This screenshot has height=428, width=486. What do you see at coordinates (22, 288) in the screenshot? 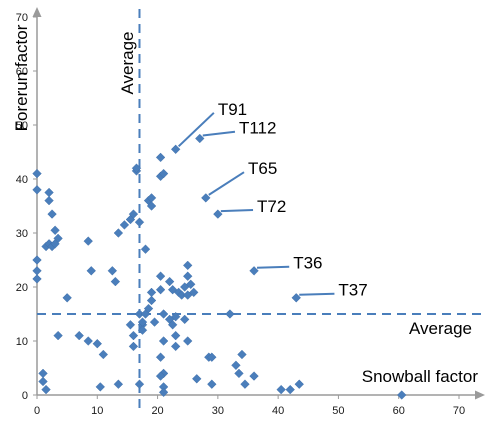
I see `y-tick-label: 20` at bounding box center [22, 288].